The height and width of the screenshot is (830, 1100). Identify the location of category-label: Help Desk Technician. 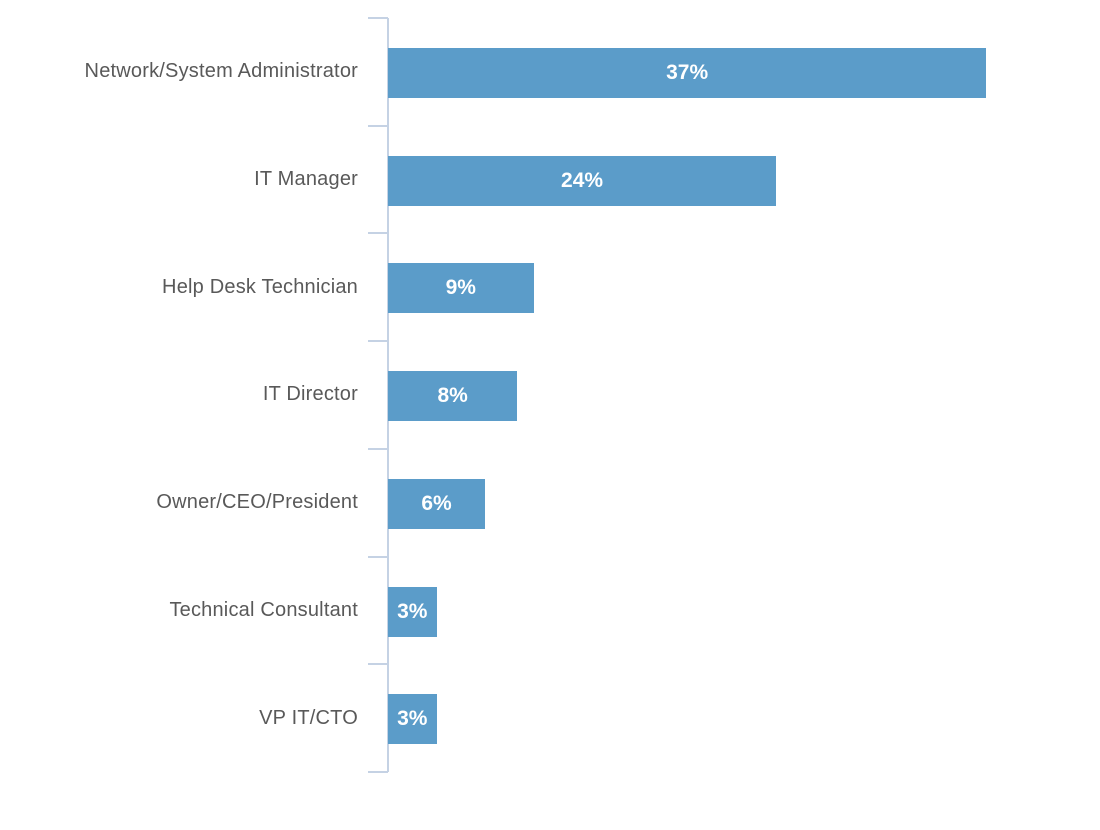
(260, 286).